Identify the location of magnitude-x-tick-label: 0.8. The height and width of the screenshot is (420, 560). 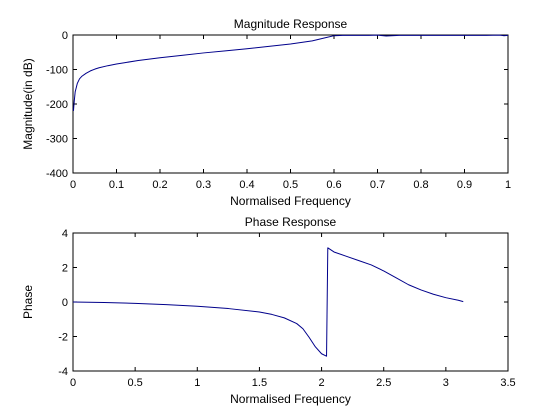
(420, 185).